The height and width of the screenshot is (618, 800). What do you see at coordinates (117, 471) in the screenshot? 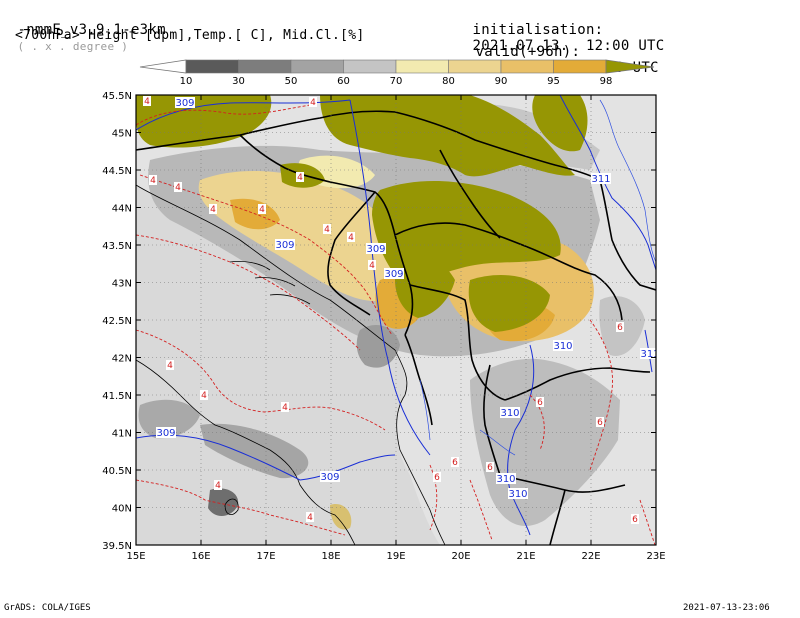
I see `lat-label: 40.5N` at bounding box center [117, 471].